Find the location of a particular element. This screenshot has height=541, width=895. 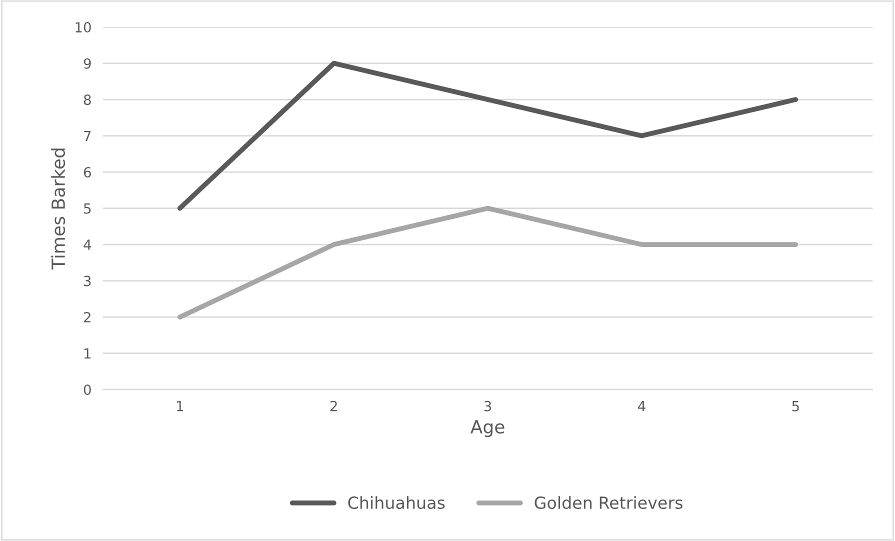

y-tick-label: 2 is located at coordinates (87, 317).